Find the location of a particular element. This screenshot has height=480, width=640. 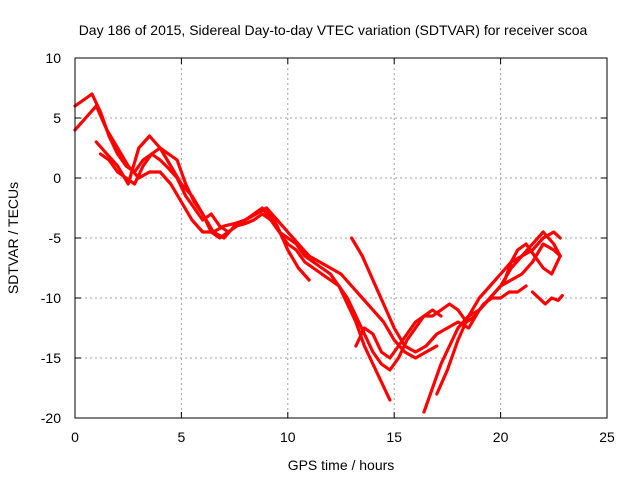

y-tick-label: 0 is located at coordinates (57, 178).